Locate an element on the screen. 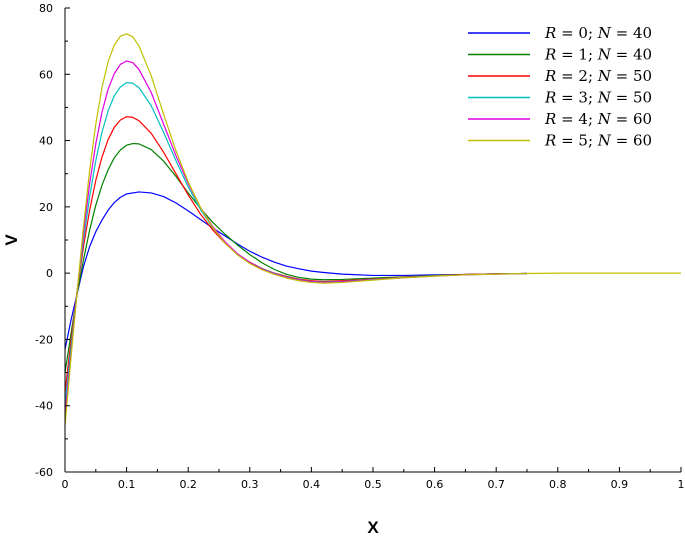  legend-label: R = 2; N = 50 is located at coordinates (598, 76).